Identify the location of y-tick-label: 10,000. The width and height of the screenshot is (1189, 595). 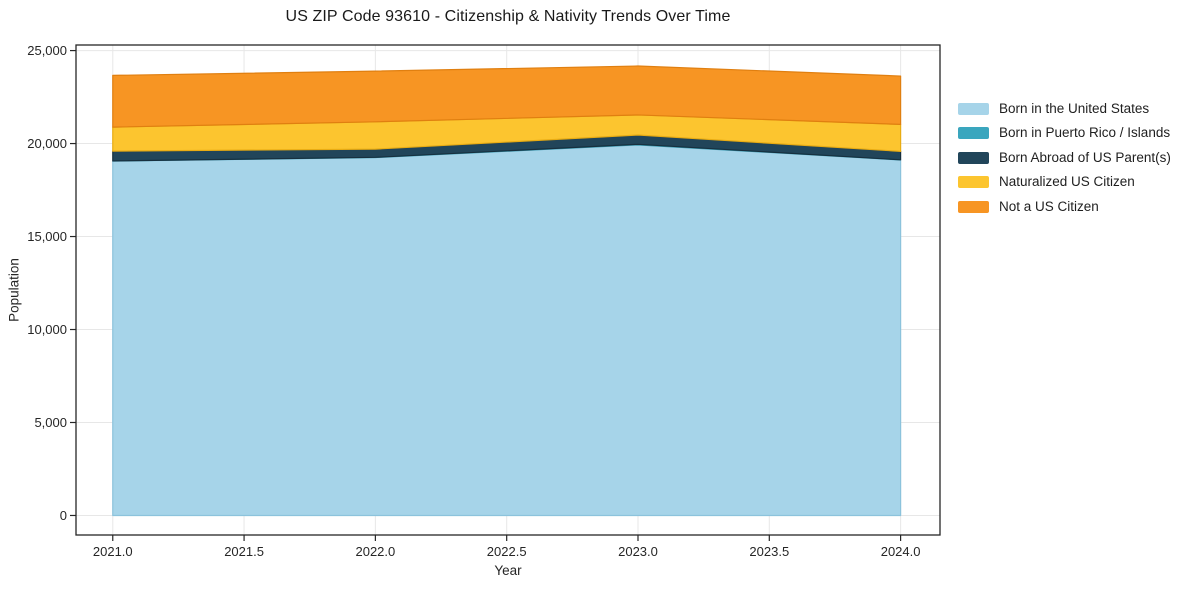
(47, 329).